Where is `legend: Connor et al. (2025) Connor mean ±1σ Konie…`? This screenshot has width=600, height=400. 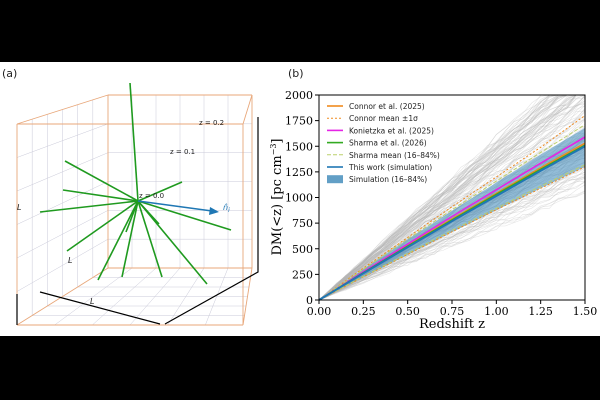 legend: Connor et al. (2025) Connor mean ±1σ Konie… is located at coordinates (383, 143).